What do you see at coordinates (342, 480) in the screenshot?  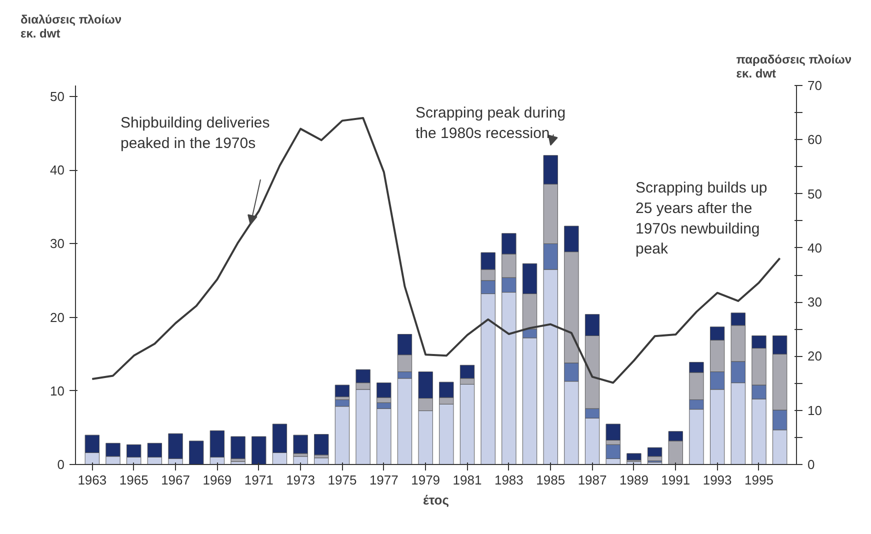 I see `x-tick-label: 1975` at bounding box center [342, 480].